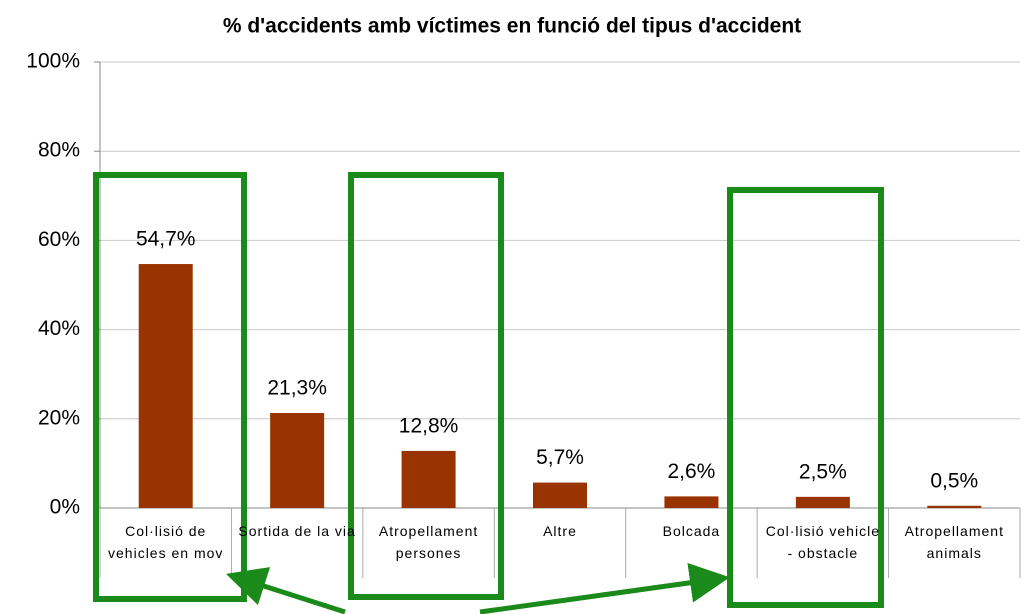  Describe the element at coordinates (65, 507) in the screenshot. I see `y-tick-label: 0%` at that location.